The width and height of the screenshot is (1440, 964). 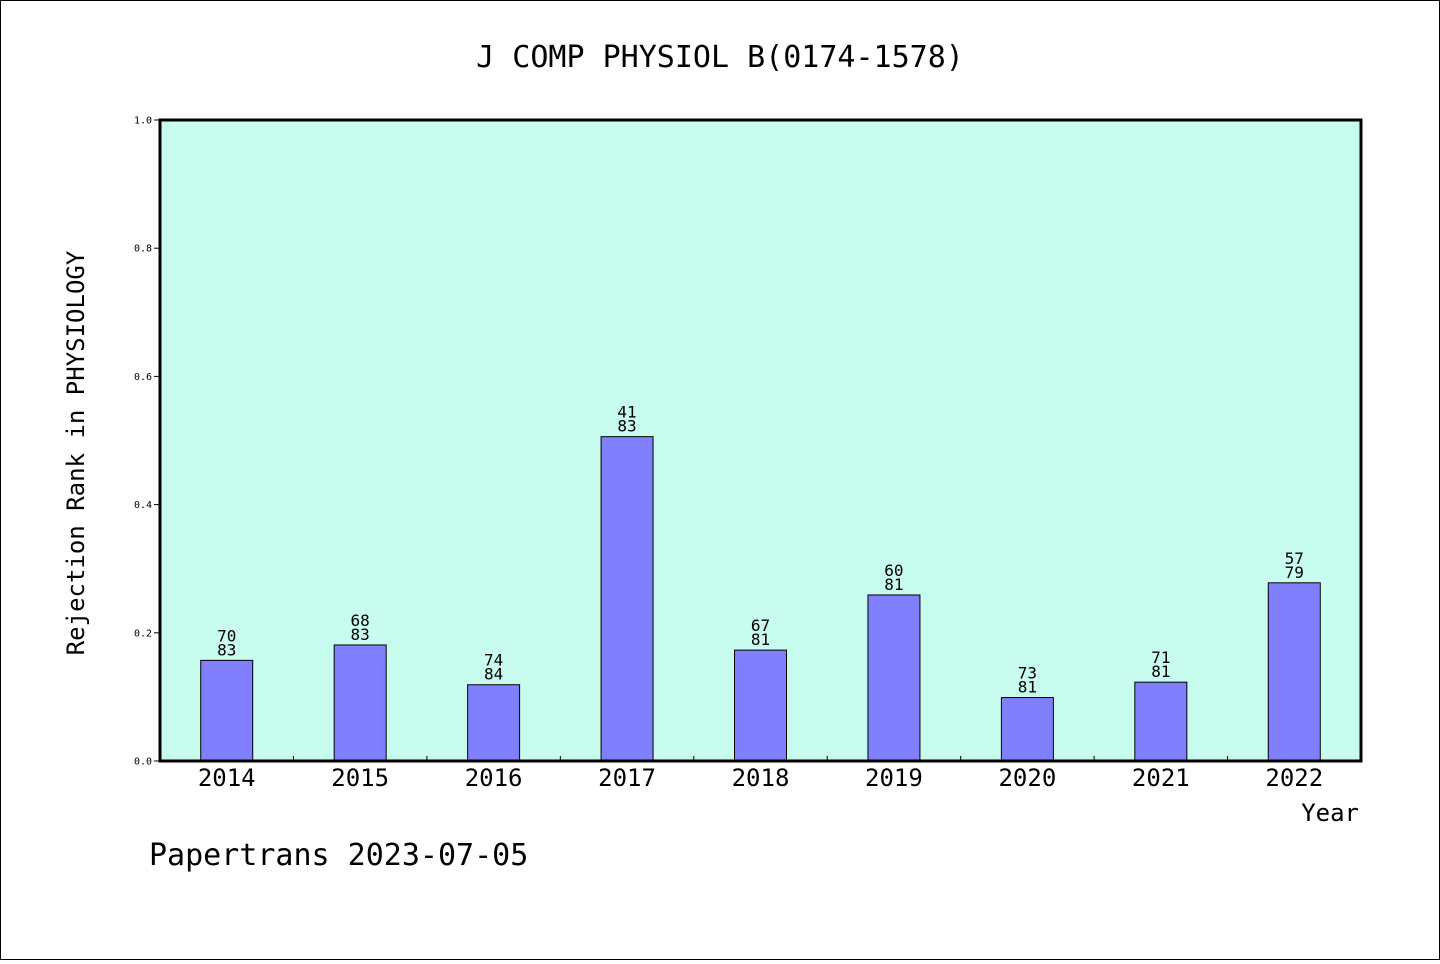 What do you see at coordinates (627, 599) in the screenshot?
I see `bar-2017` at bounding box center [627, 599].